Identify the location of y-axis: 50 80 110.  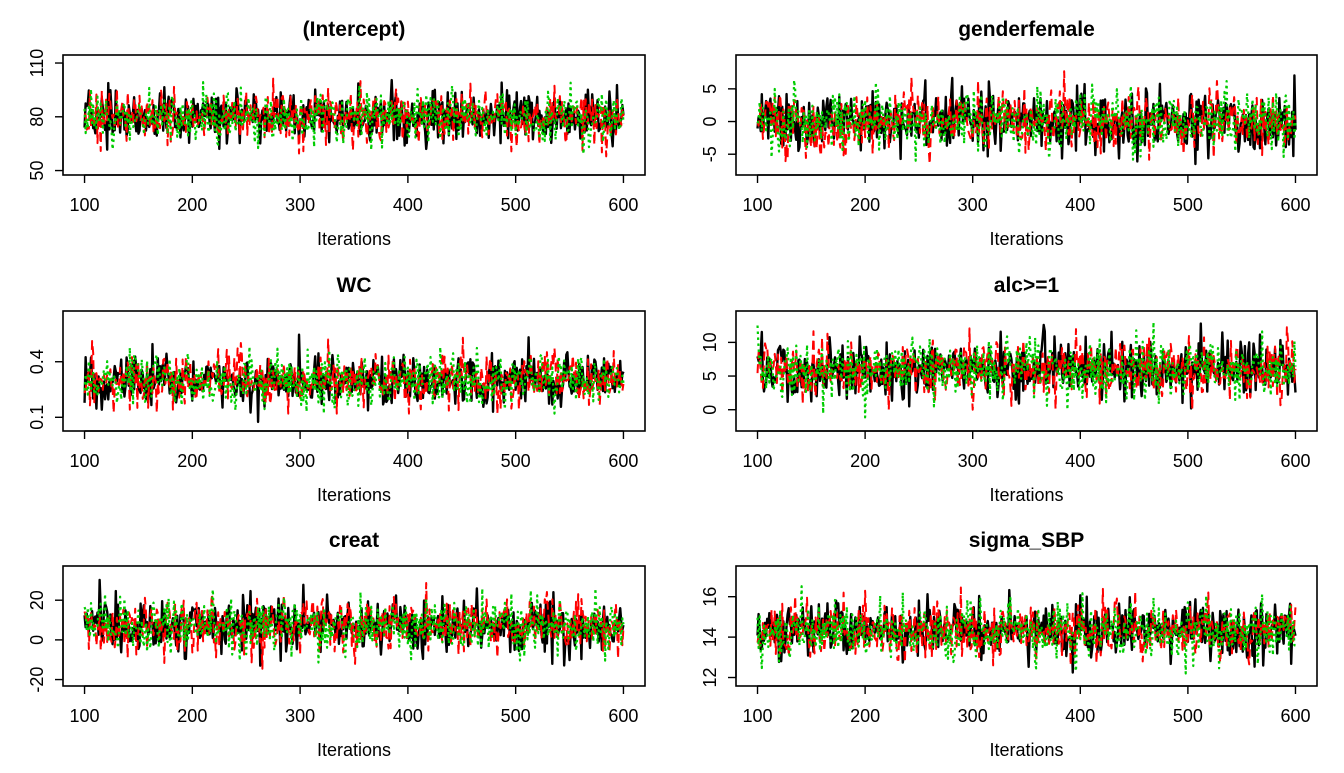
(45, 115).